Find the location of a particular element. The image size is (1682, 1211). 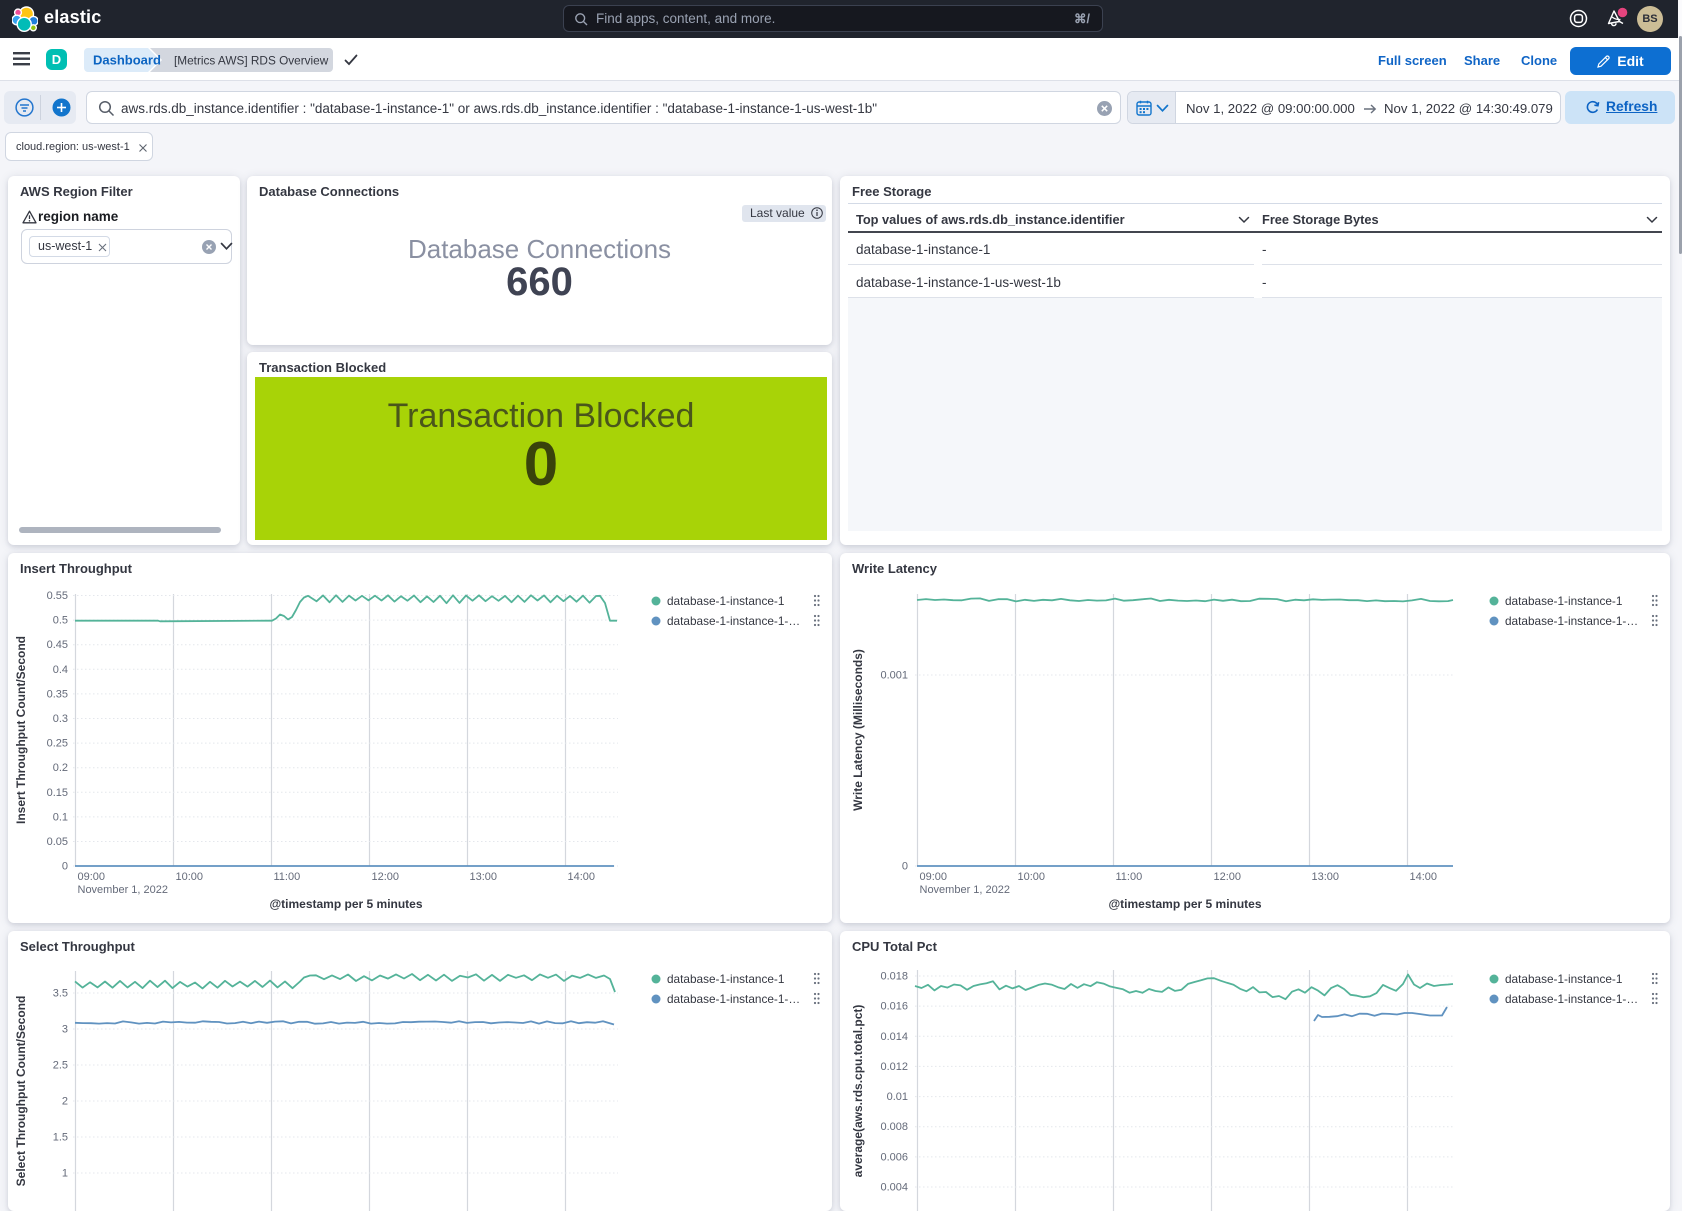

svg-text: 0.01 is located at coordinates (897, 1097).